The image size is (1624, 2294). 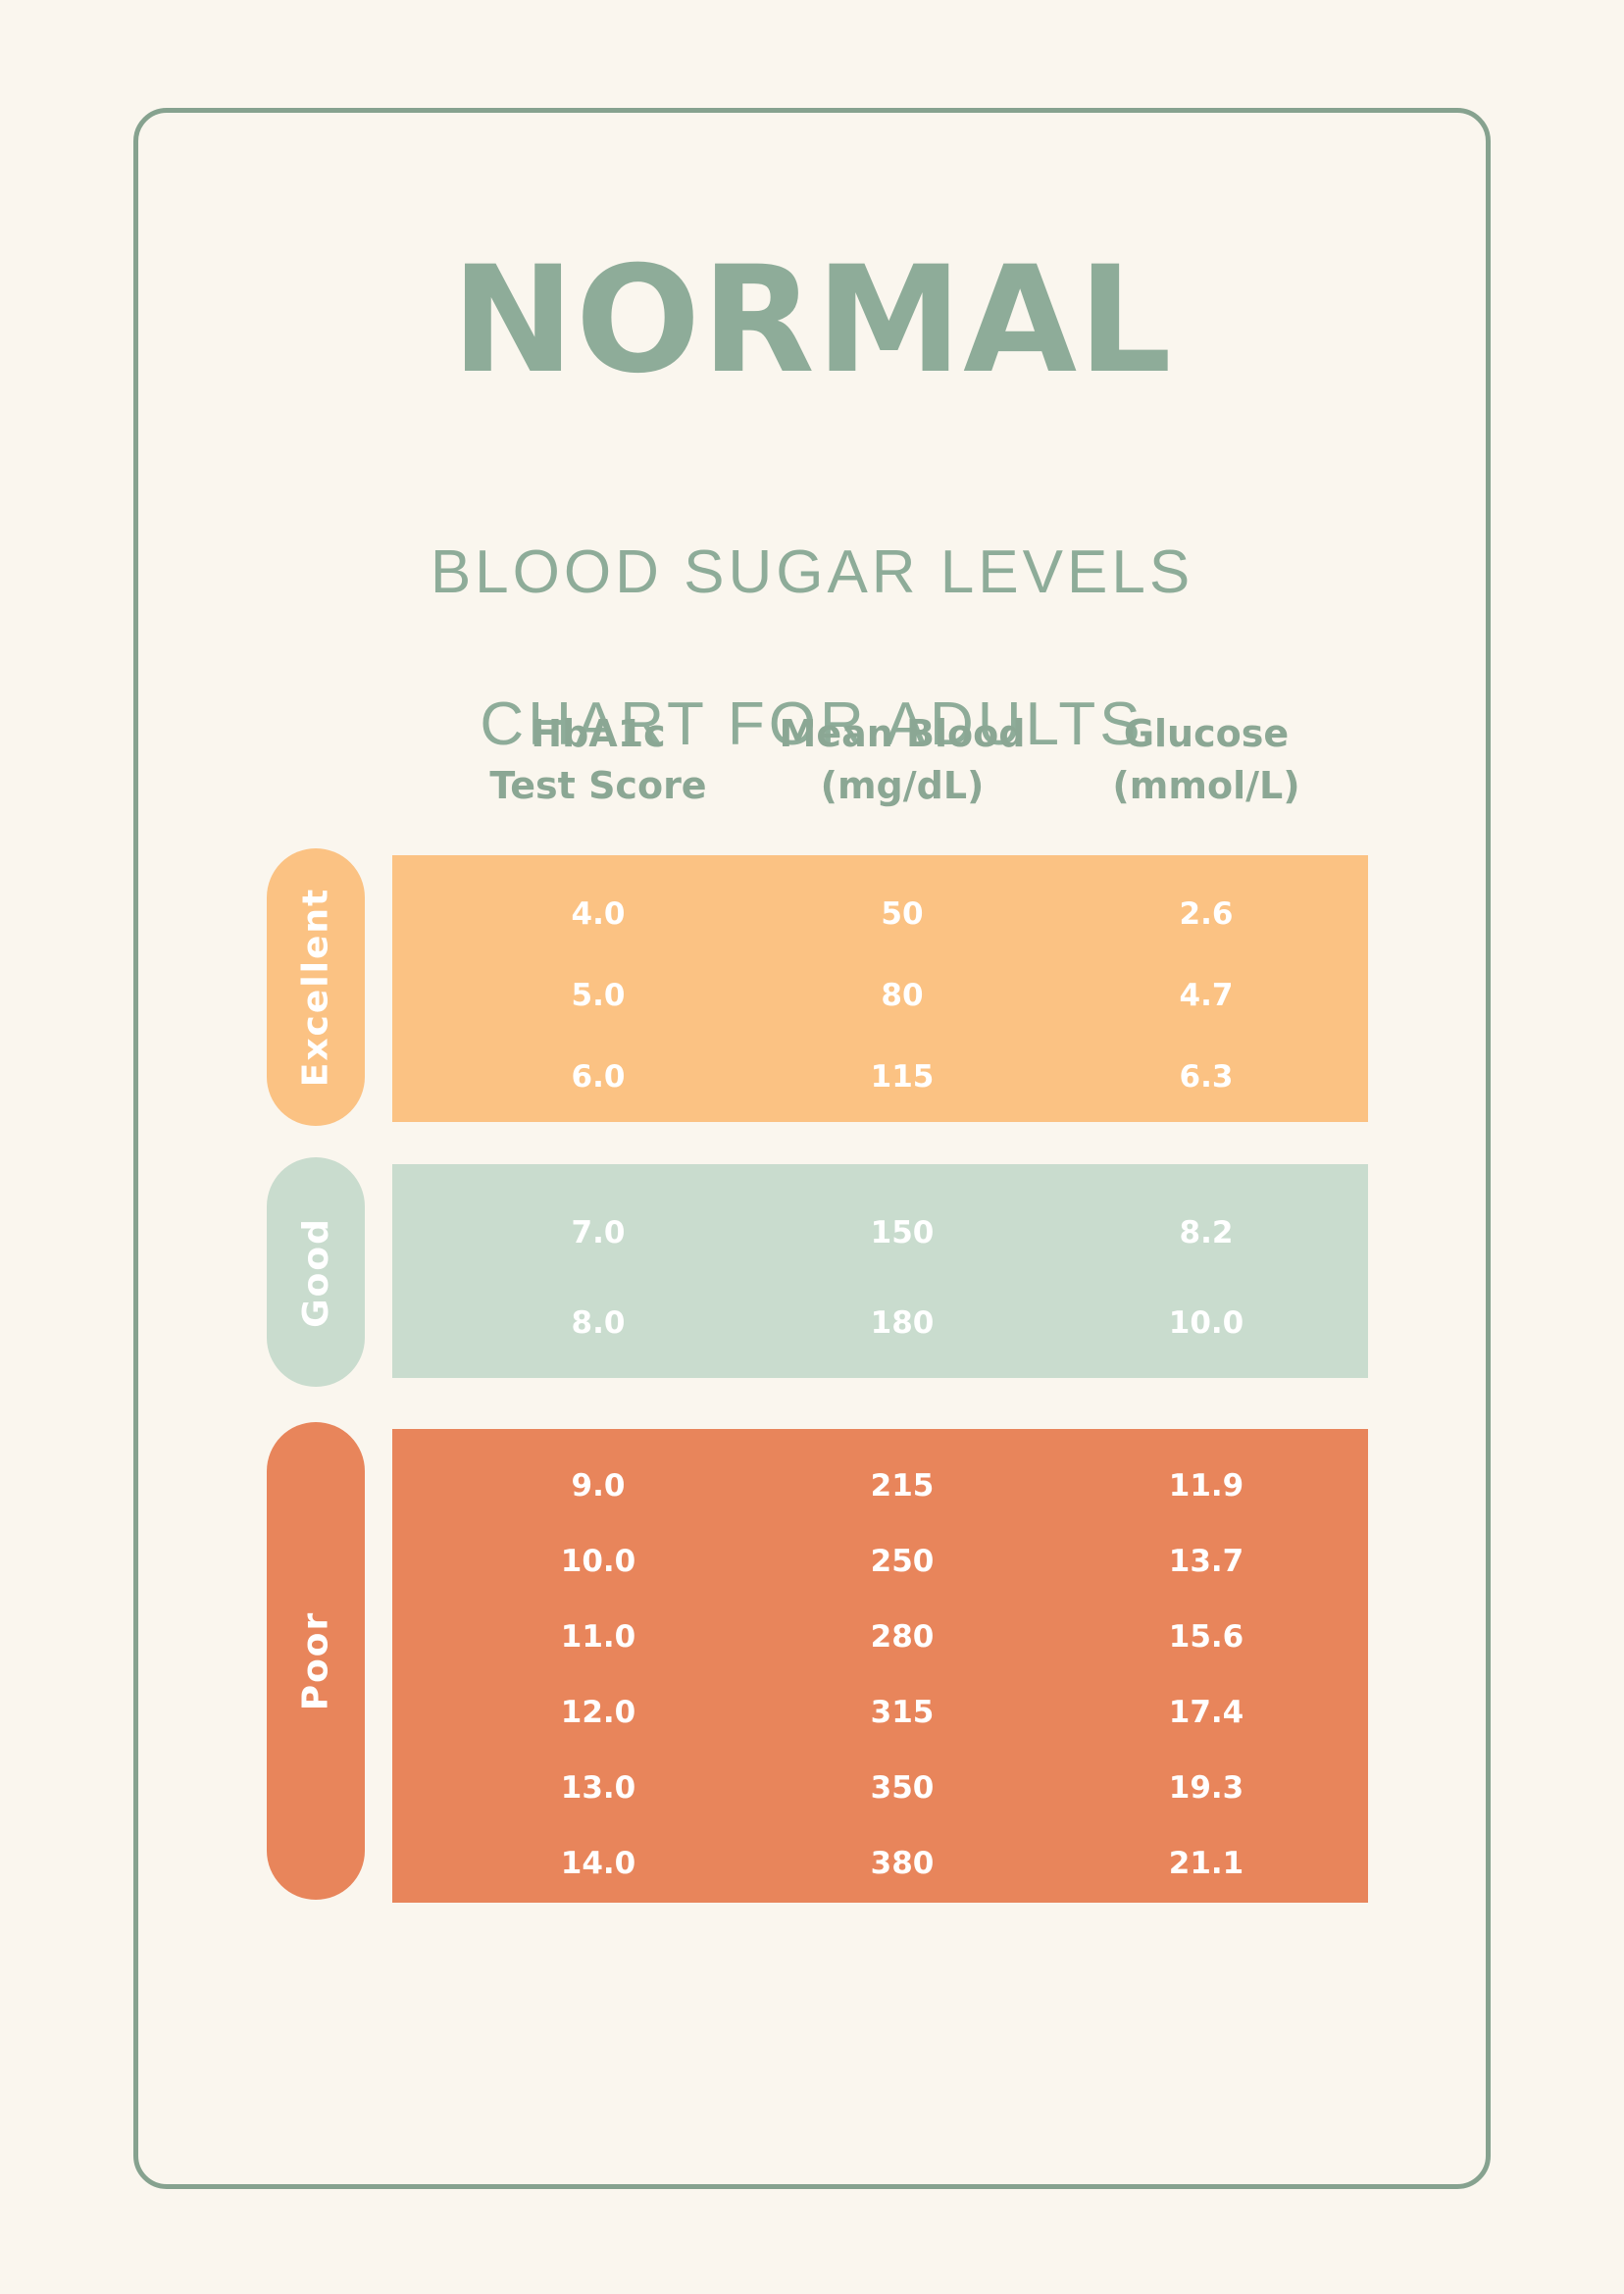 I want to click on category-label-good: Good, so click(x=315, y=1272).